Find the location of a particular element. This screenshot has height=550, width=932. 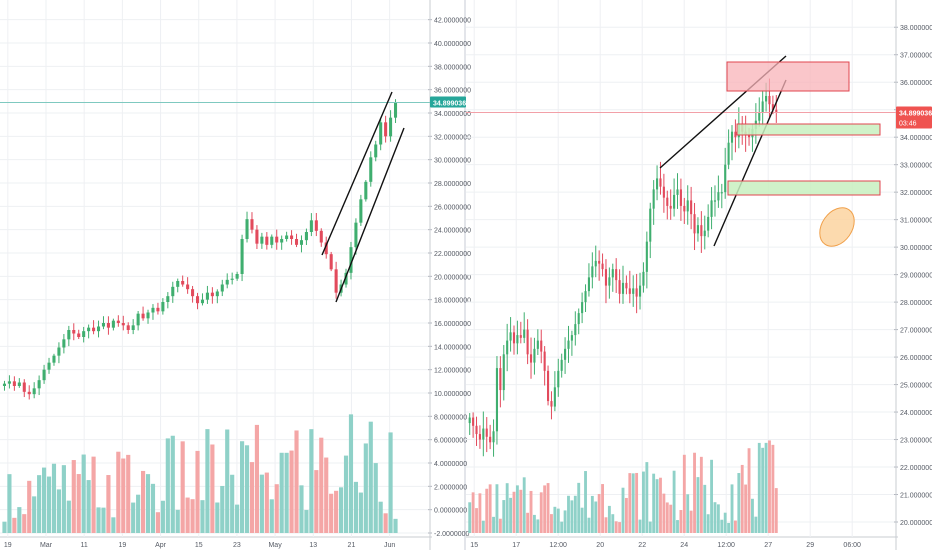

target-ellipse is located at coordinates (837, 227).